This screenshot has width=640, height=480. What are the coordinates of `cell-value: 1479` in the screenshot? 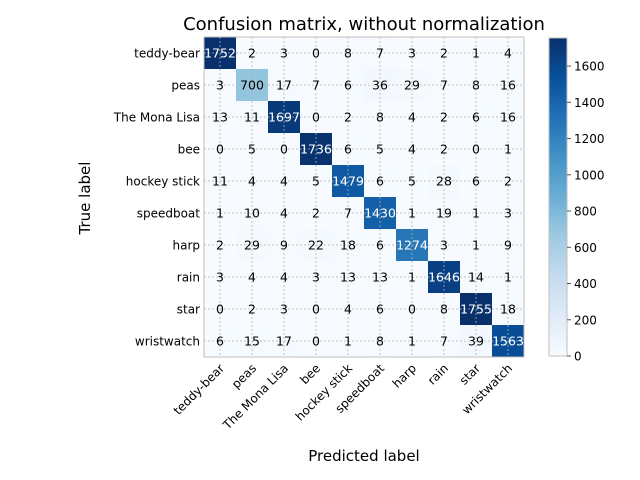 It's located at (348, 181).